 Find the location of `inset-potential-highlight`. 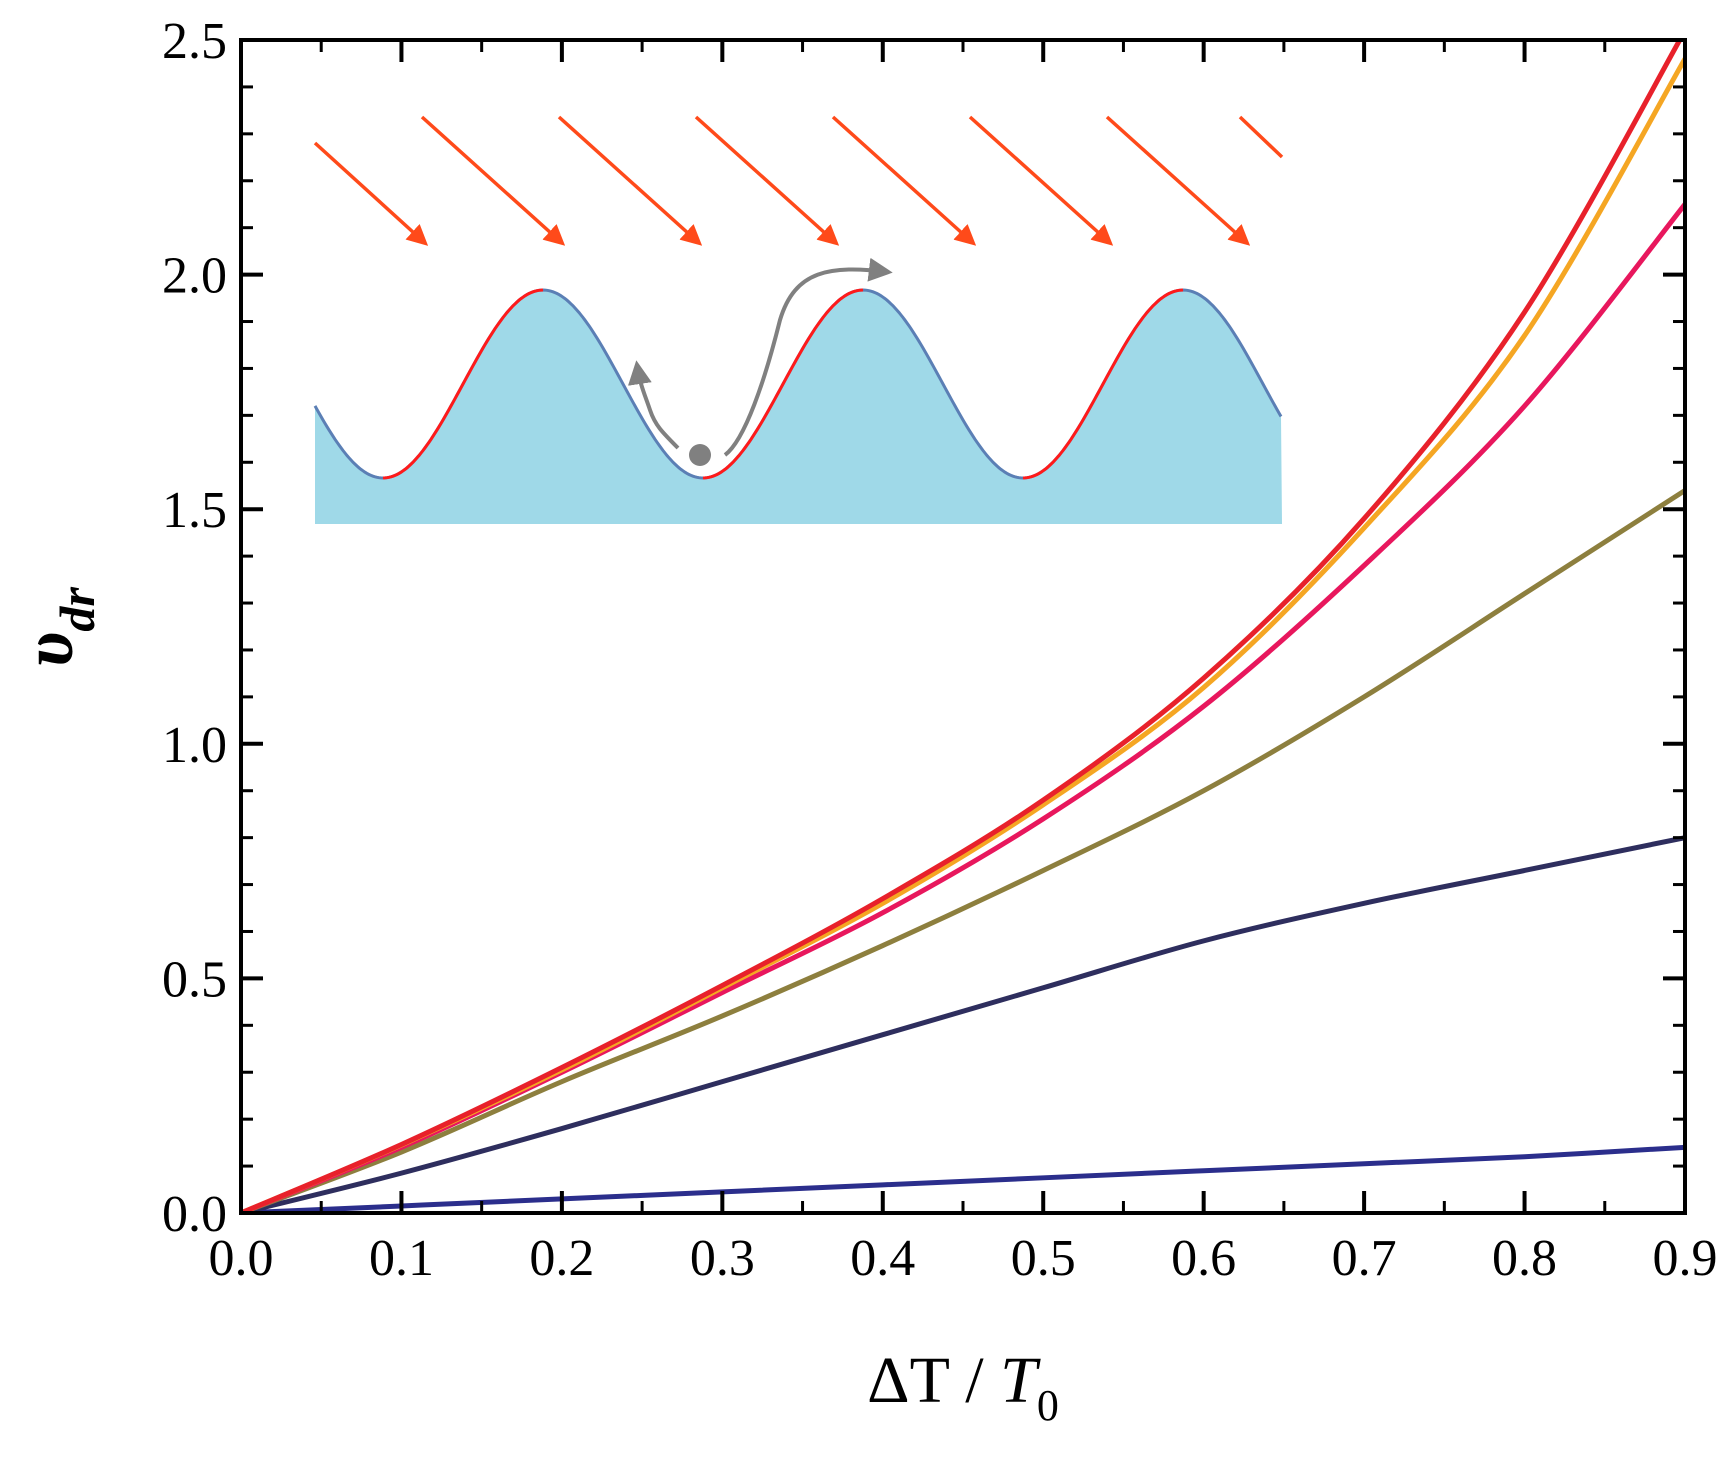

inset-potential-highlight is located at coordinates (783, 384).